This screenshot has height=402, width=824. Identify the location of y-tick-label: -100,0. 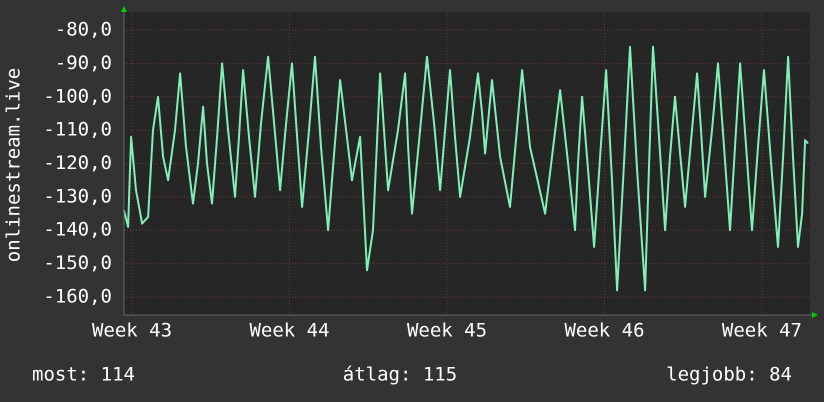
(77, 96).